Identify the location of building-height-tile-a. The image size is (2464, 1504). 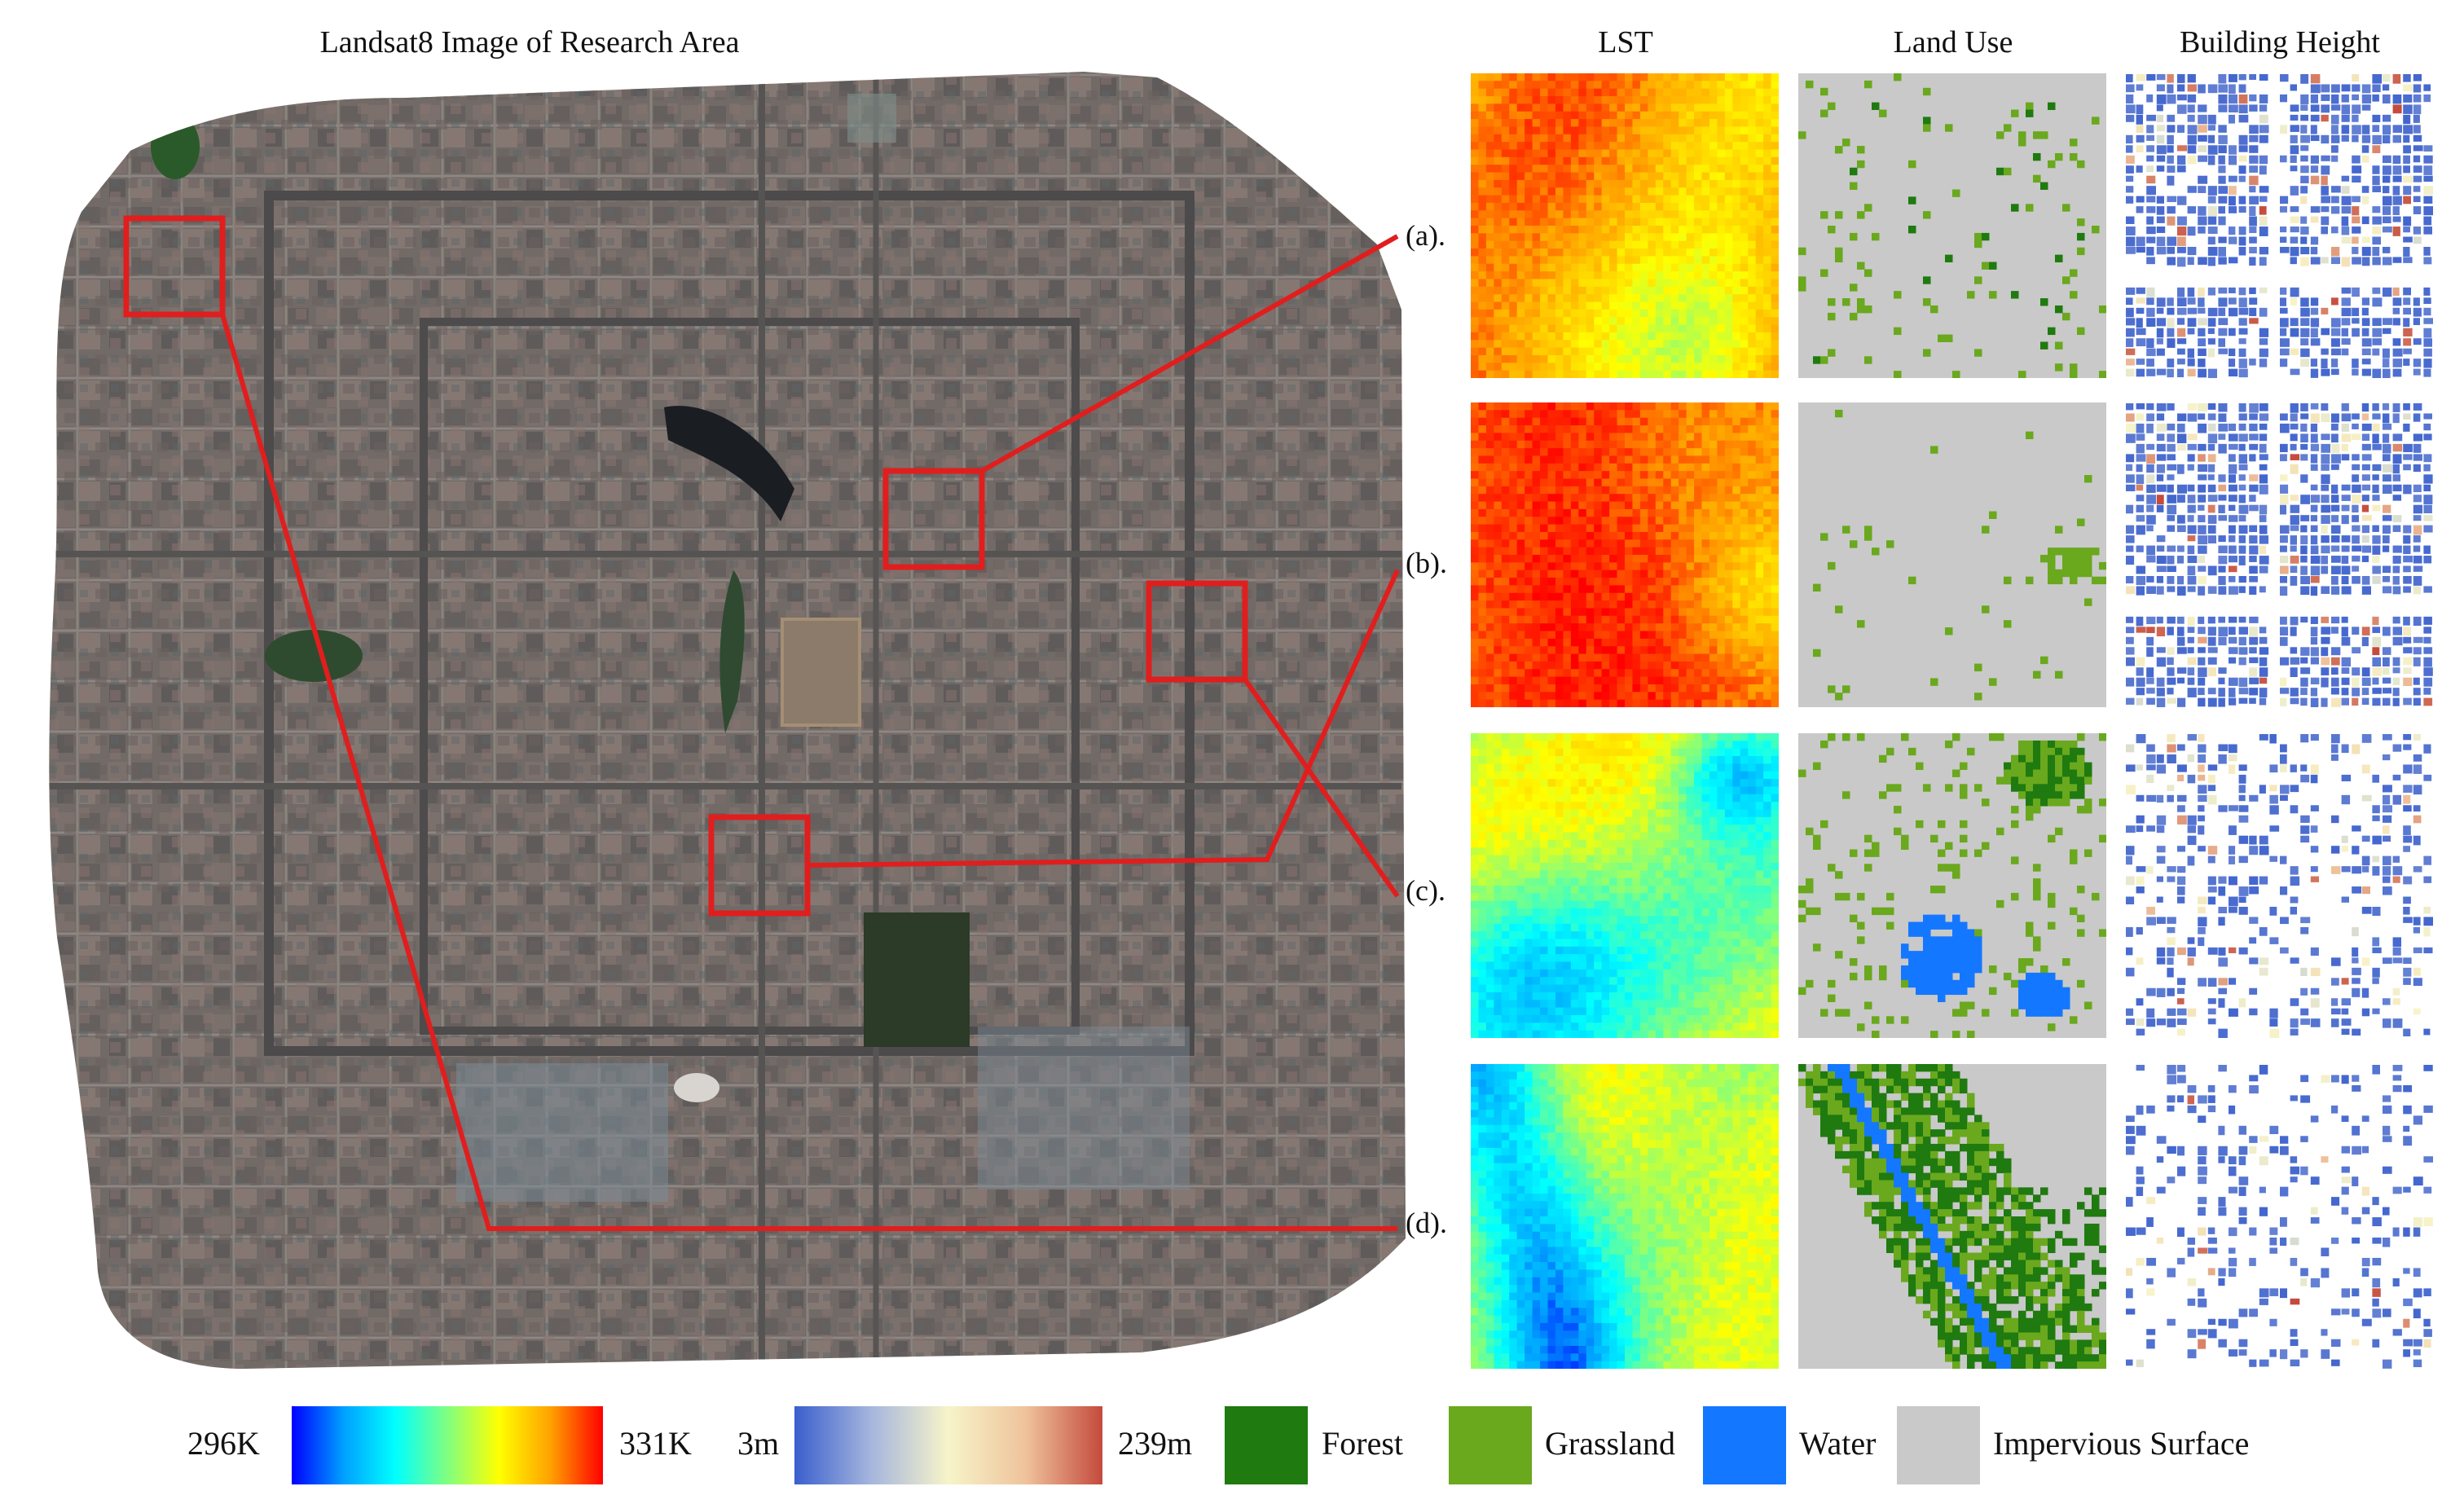
(2279, 226).